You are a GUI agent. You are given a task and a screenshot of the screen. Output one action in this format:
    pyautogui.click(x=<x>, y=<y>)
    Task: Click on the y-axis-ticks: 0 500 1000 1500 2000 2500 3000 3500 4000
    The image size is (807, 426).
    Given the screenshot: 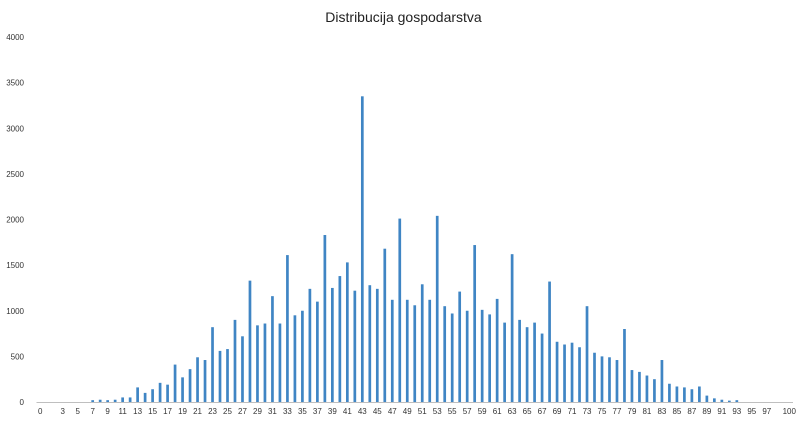 What is the action you would take?
    pyautogui.click(x=15, y=220)
    